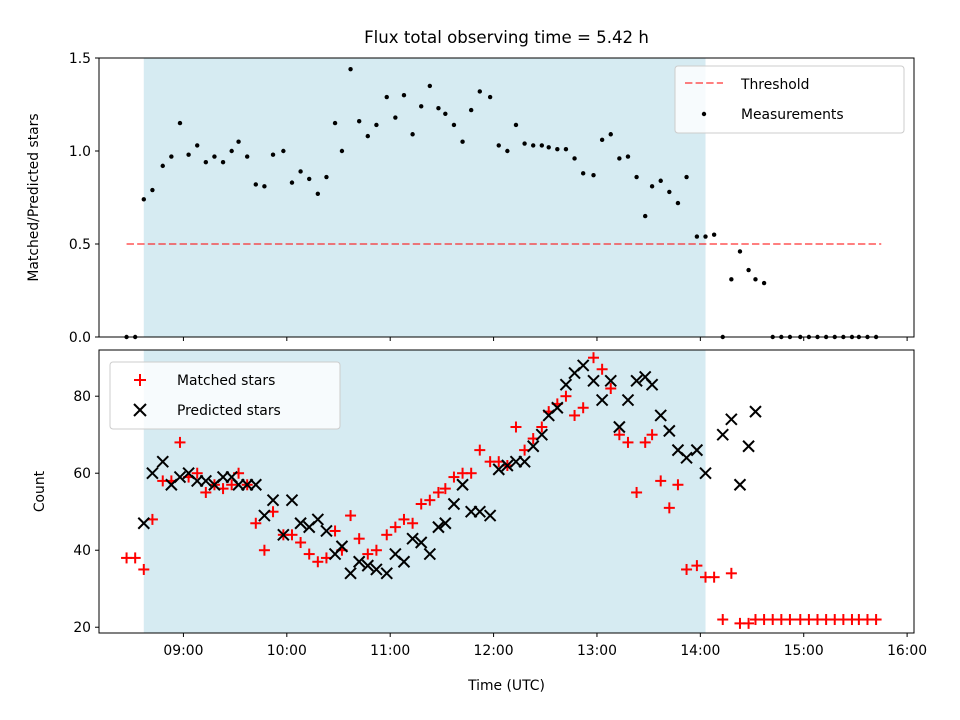  I want to click on count-y-tick-label: 80, so click(82, 397).